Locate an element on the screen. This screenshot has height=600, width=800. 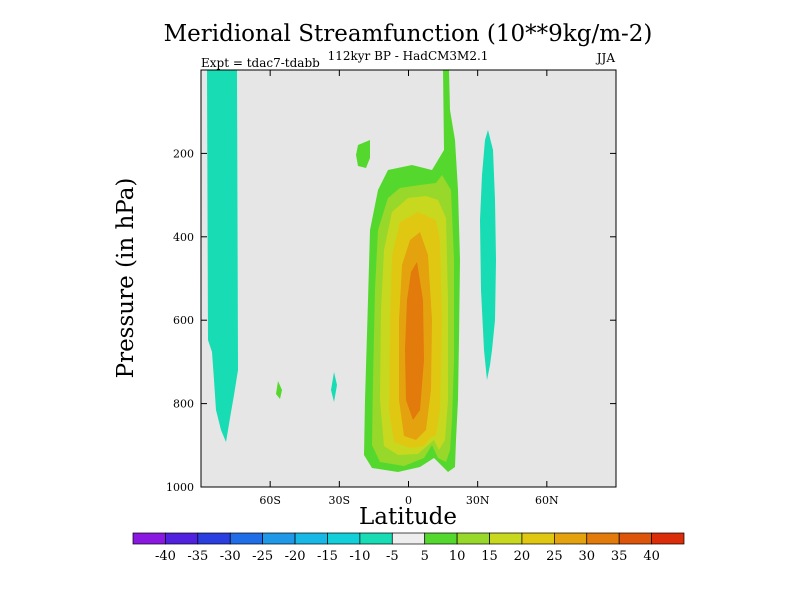
colorbar-label: 30 is located at coordinates (586, 556).